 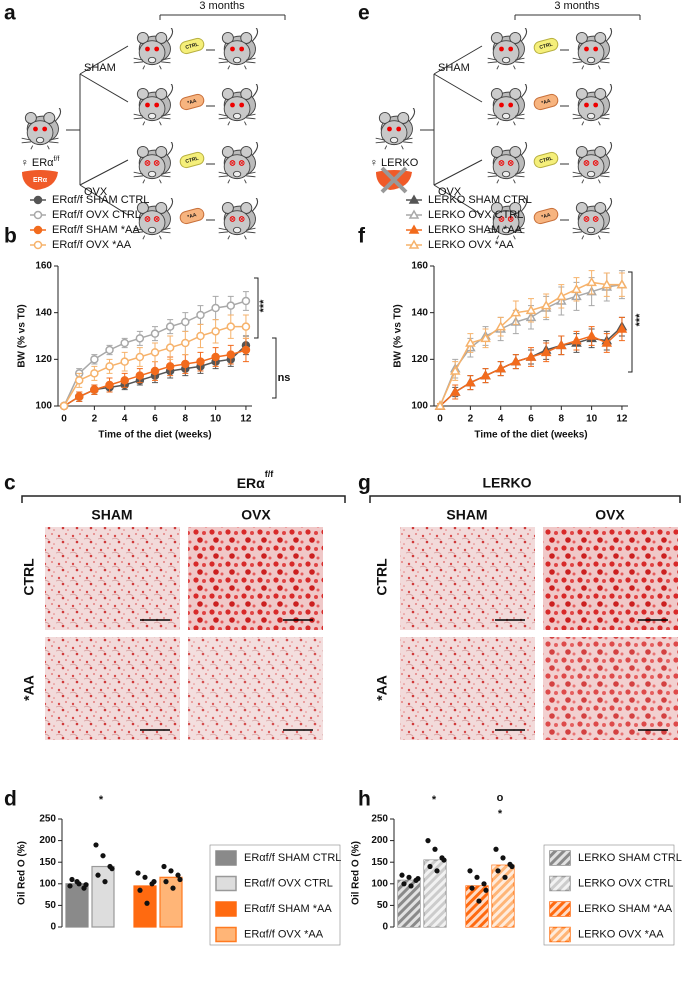 I want to click on column-label: SHAM, so click(x=466, y=515).